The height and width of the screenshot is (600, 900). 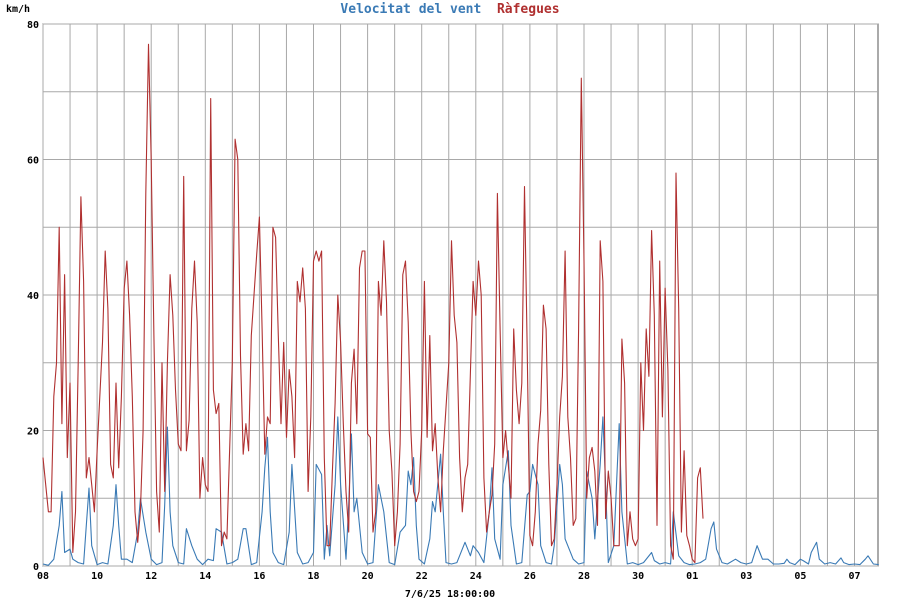 What do you see at coordinates (584, 576) in the screenshot?
I see `x-tick-label: 28` at bounding box center [584, 576].